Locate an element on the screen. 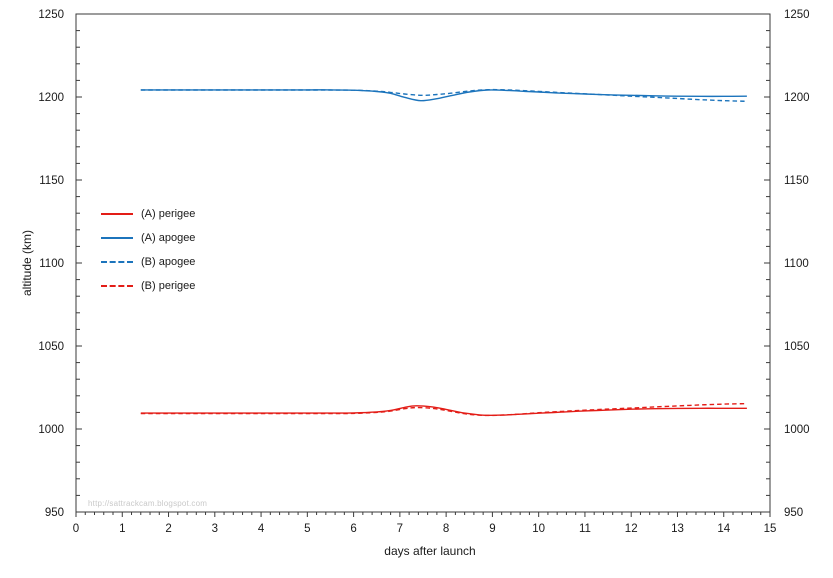  y-right-tick-label: 950 is located at coordinates (793, 513).